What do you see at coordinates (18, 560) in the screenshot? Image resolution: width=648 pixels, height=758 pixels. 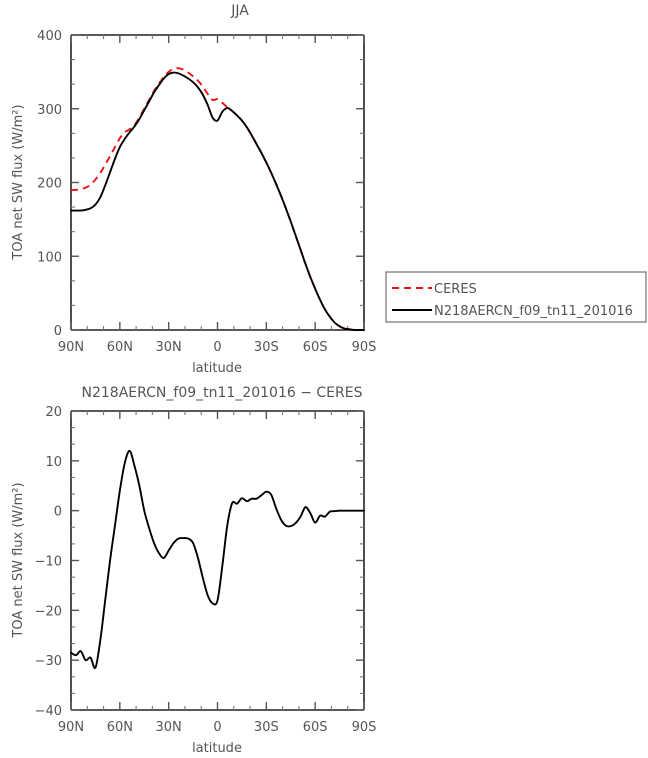 I see `bottom-panel-ylabel: TOA net SW flux (W/m²)` at bounding box center [18, 560].